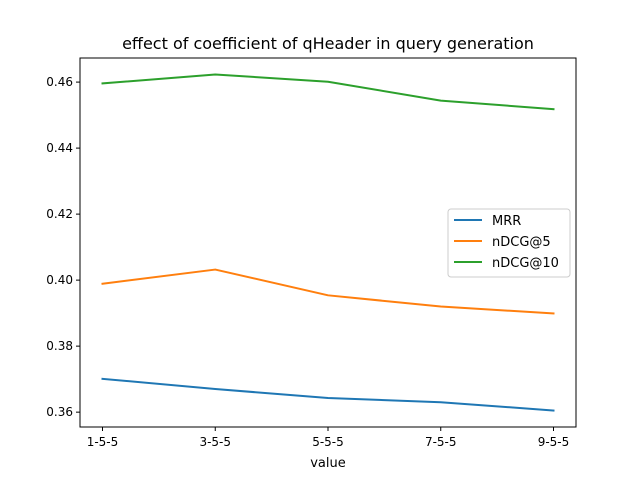 The image size is (640, 480). What do you see at coordinates (103, 442) in the screenshot?
I see `x-tick-label: 1-5-5` at bounding box center [103, 442].